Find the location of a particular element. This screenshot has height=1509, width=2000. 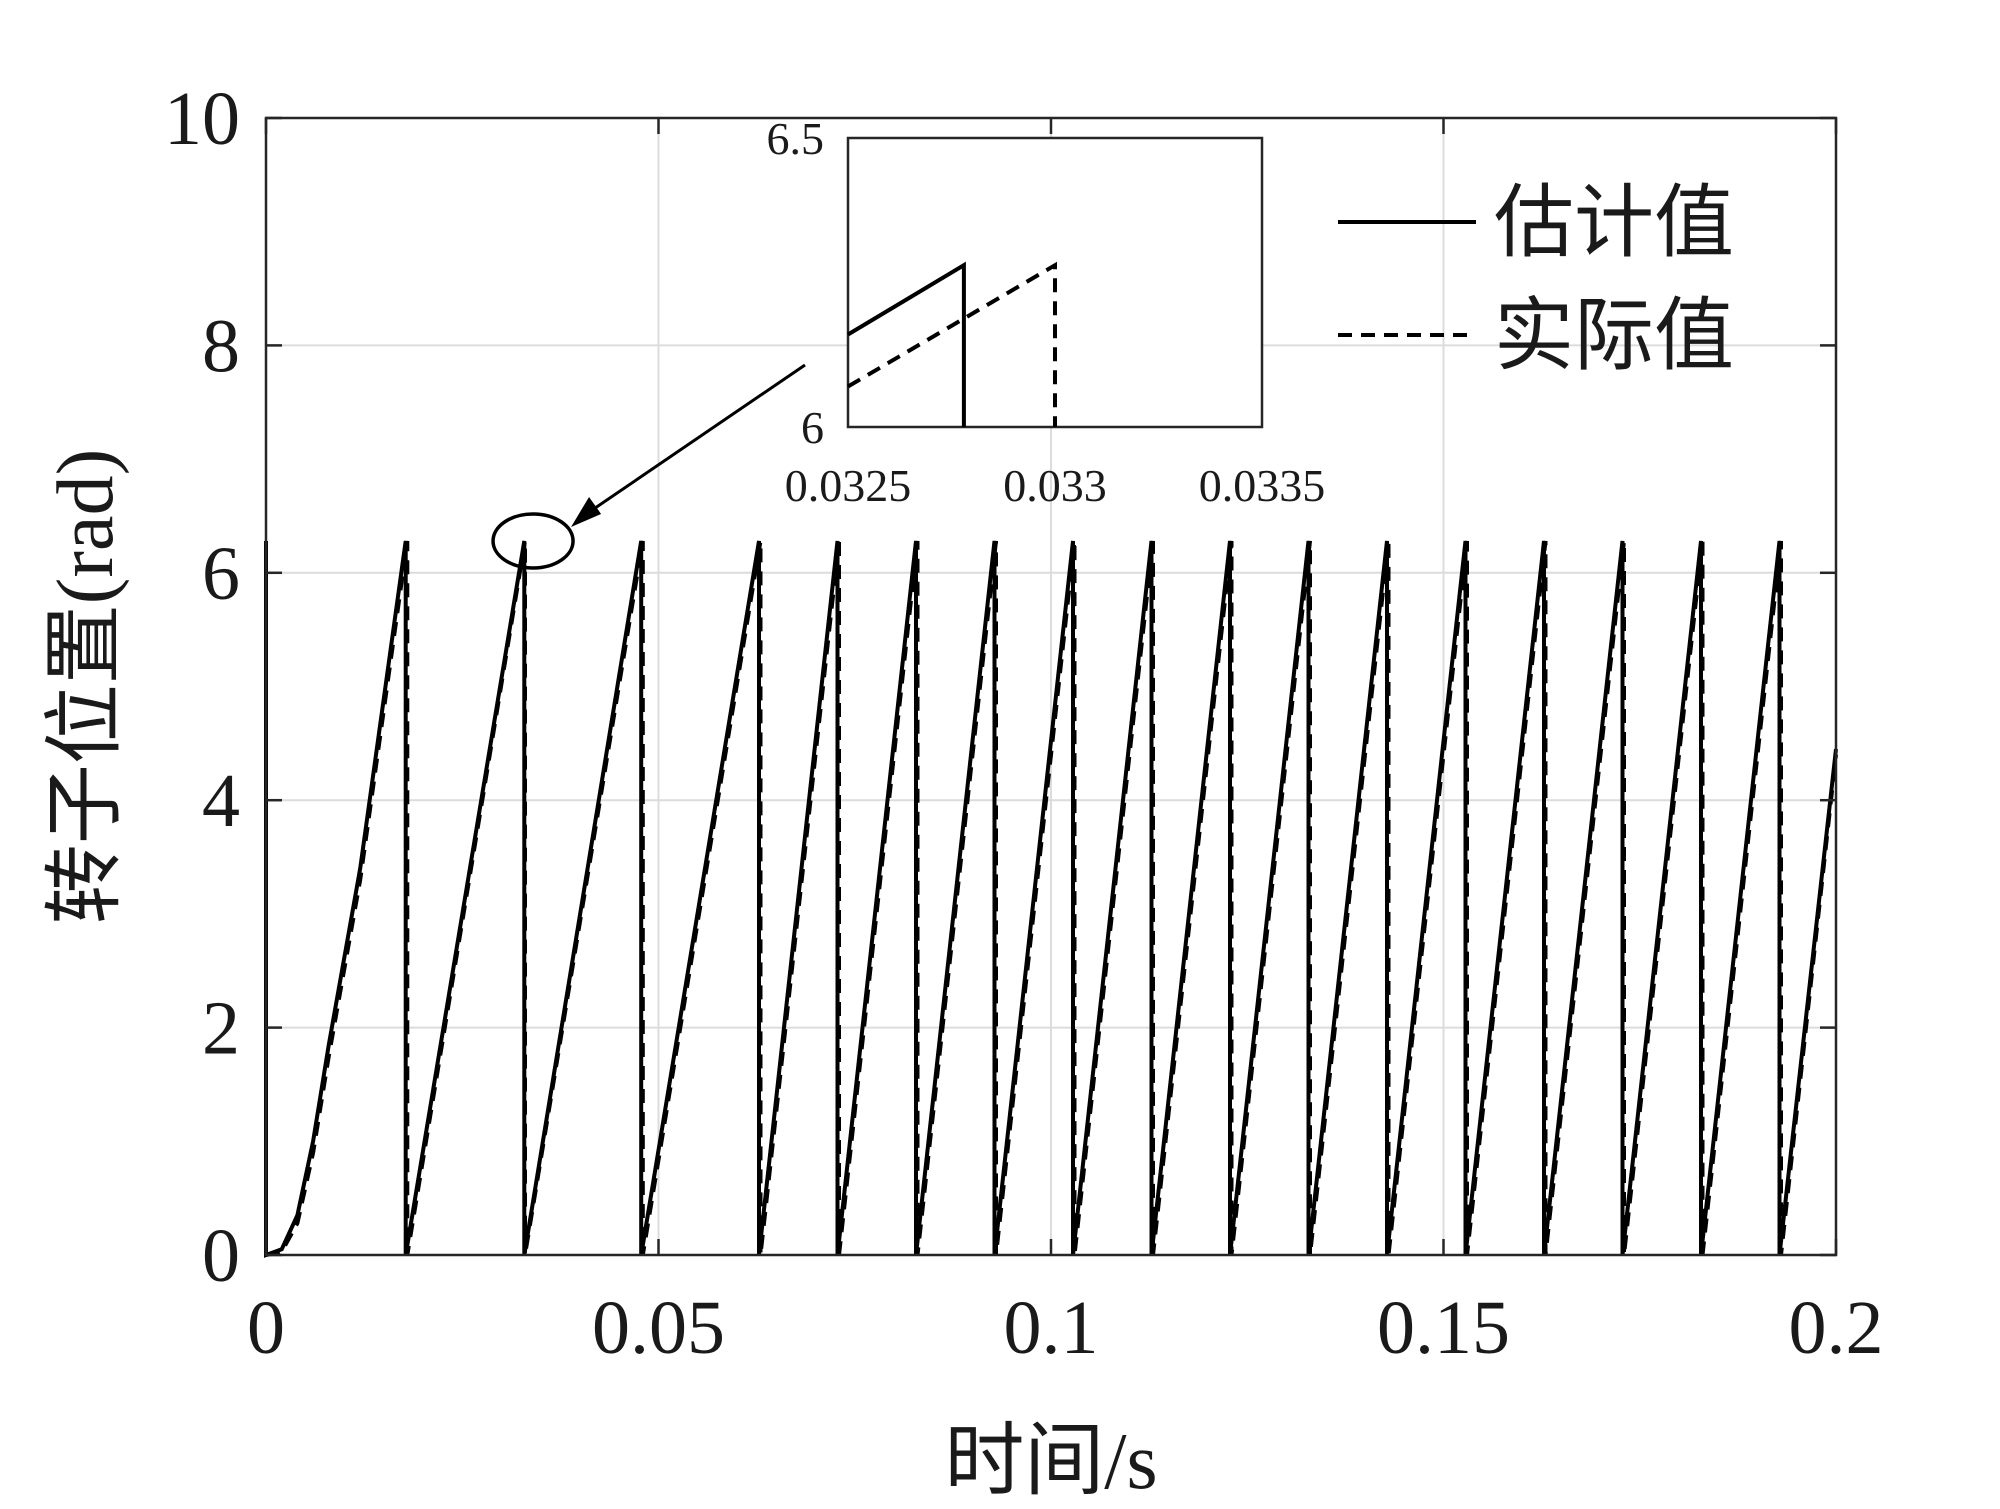

inset-x-tick-label-1: 0.033 is located at coordinates (1055, 485).